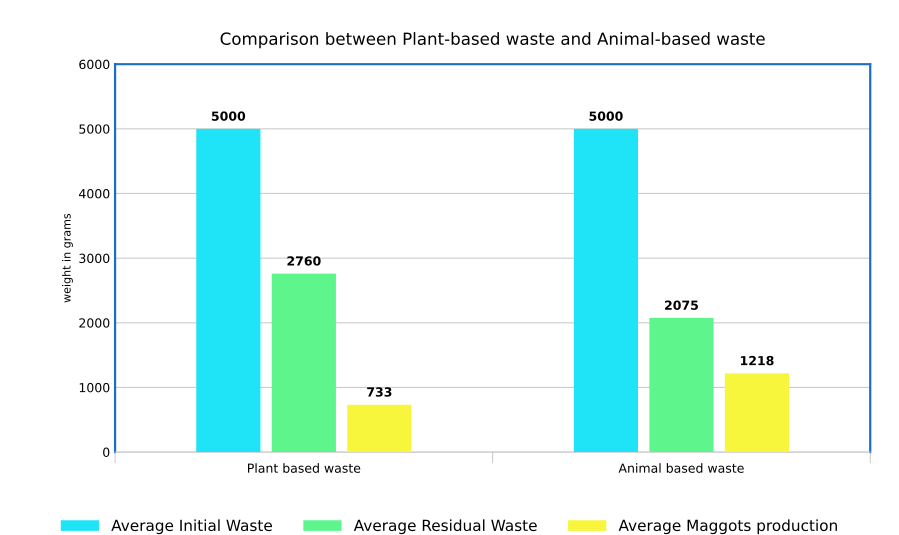 Image resolution: width=899 pixels, height=535 pixels. Describe the element at coordinates (191, 526) in the screenshot. I see `legend-label: Average Initial Waste` at that location.